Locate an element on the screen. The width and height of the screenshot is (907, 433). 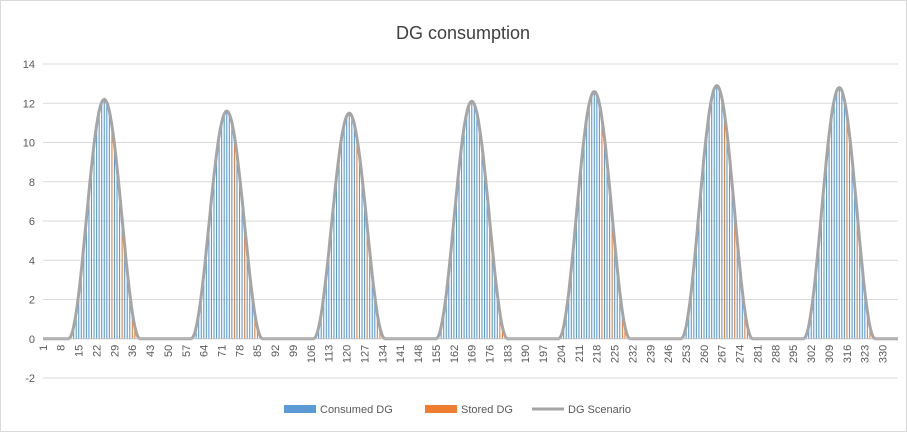
x-tick-label: 169 is located at coordinates (473, 354).